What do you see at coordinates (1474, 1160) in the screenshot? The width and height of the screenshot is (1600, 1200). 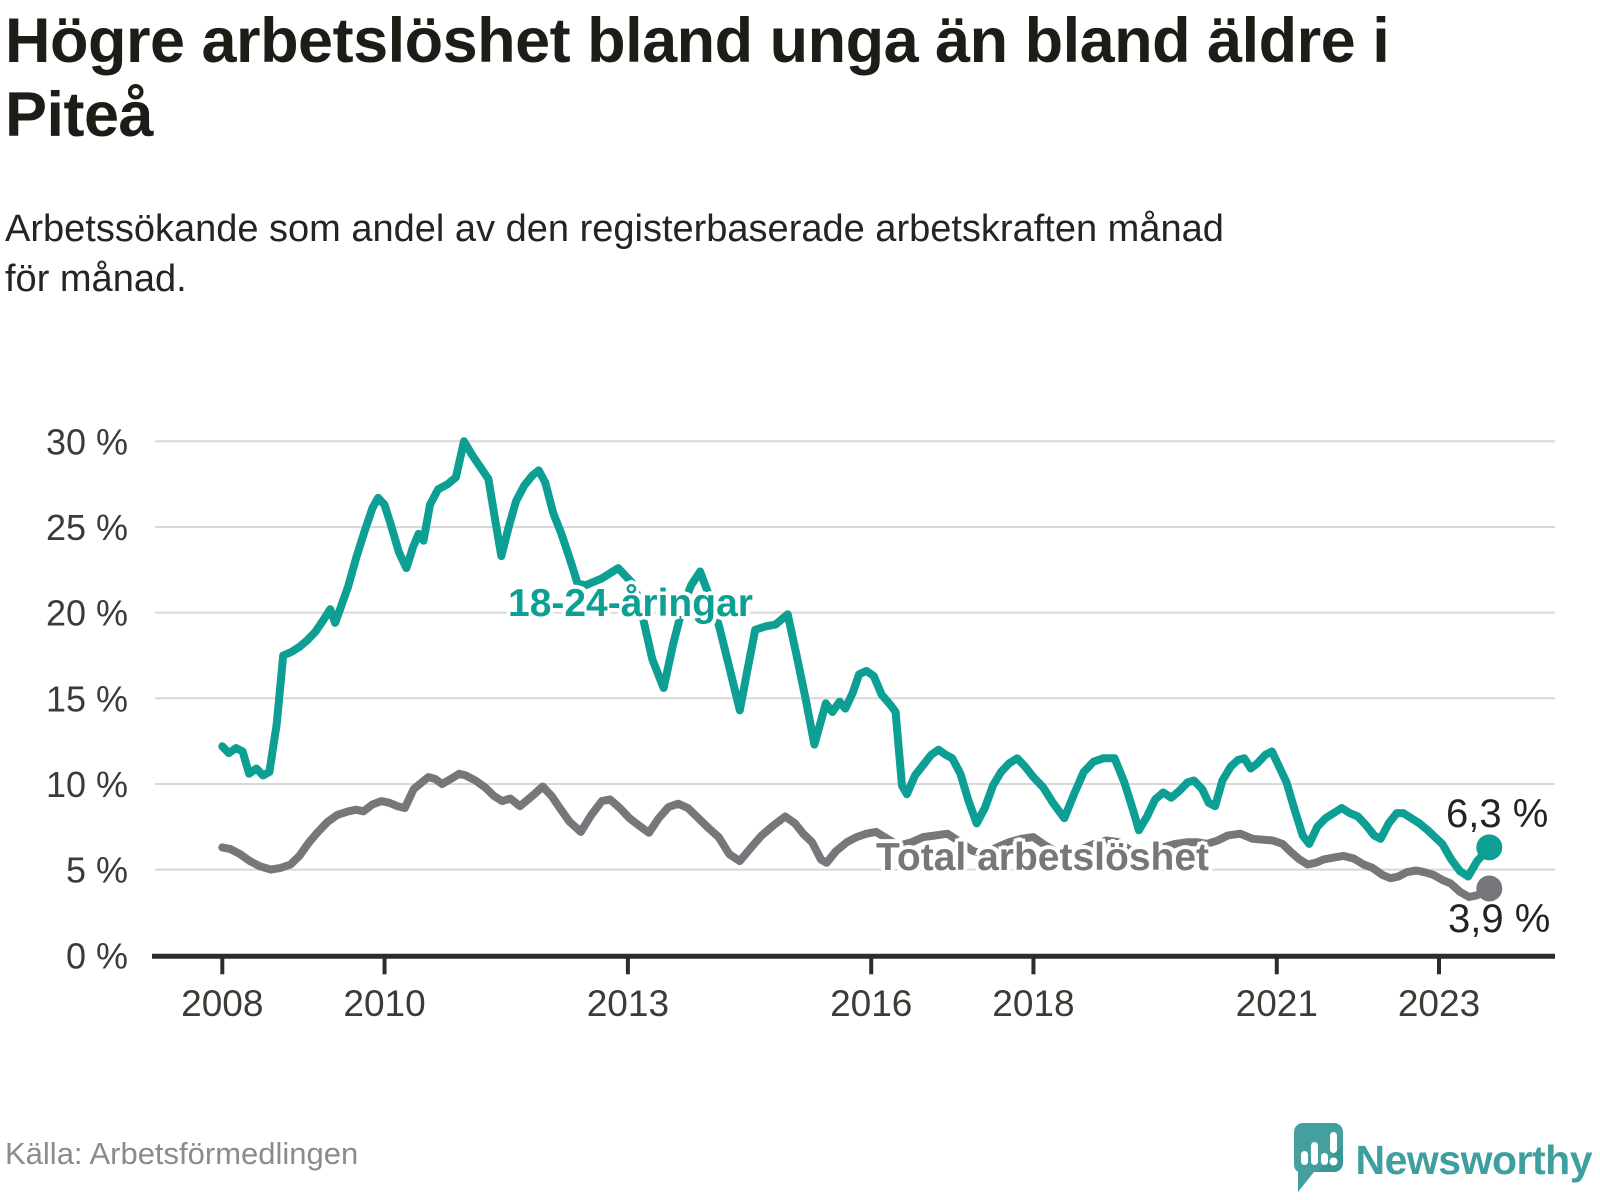 I see `newsworthy-wordmark: Newsworthy` at bounding box center [1474, 1160].